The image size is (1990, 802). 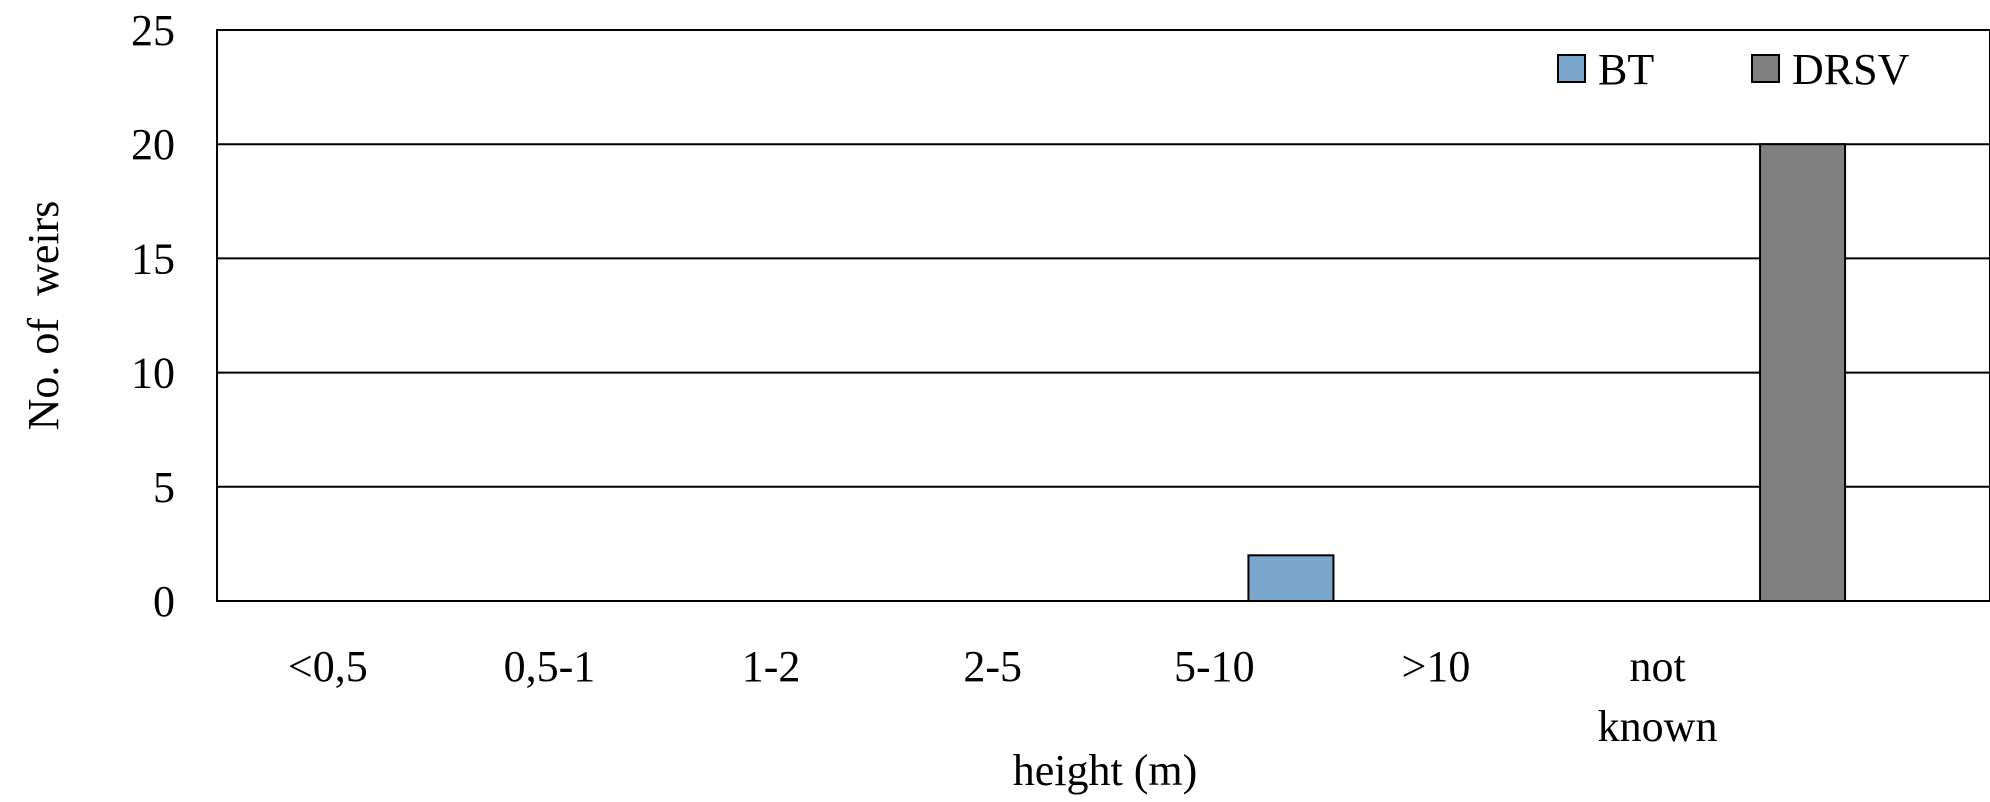 I want to click on legend-label-drsv: DRSV, so click(x=1851, y=69).